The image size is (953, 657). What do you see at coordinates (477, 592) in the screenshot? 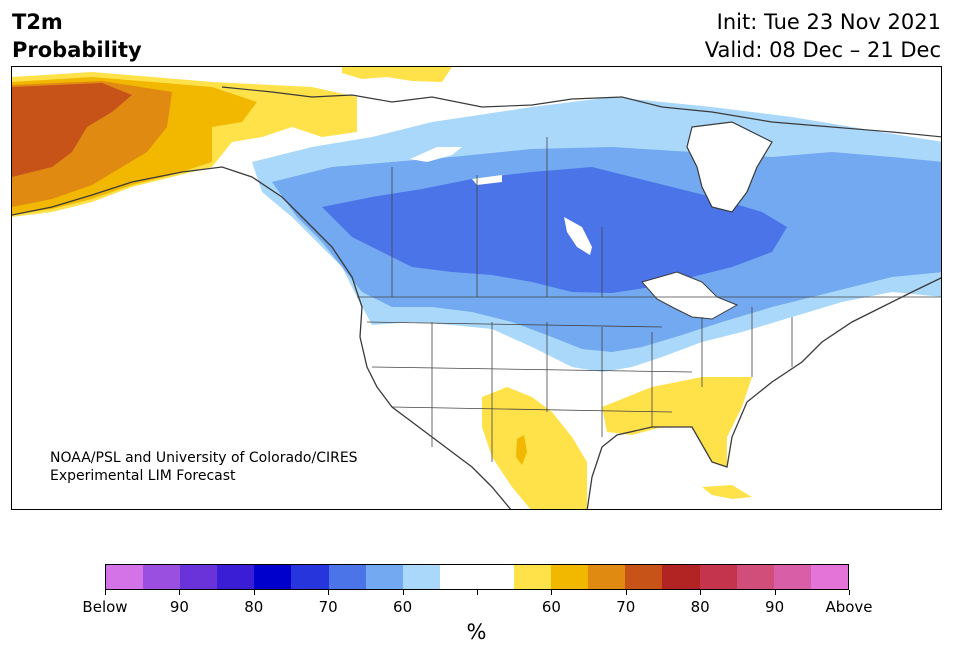
I see `colorbar-center-tick` at bounding box center [477, 592].